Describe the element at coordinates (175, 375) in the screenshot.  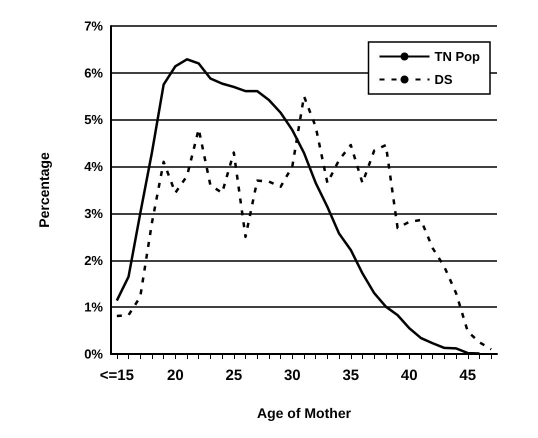
I see `x-tick-label: 20` at that location.